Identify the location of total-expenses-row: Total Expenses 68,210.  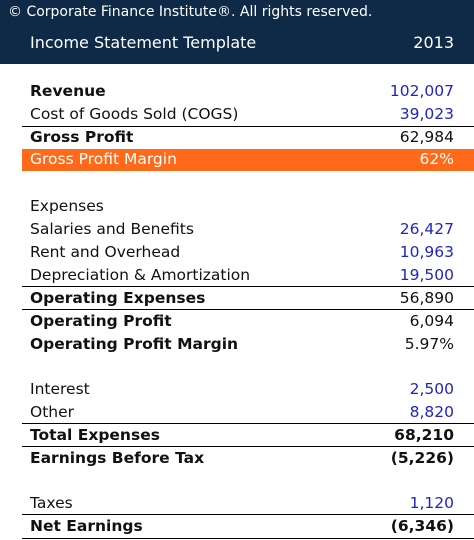
(237, 435).